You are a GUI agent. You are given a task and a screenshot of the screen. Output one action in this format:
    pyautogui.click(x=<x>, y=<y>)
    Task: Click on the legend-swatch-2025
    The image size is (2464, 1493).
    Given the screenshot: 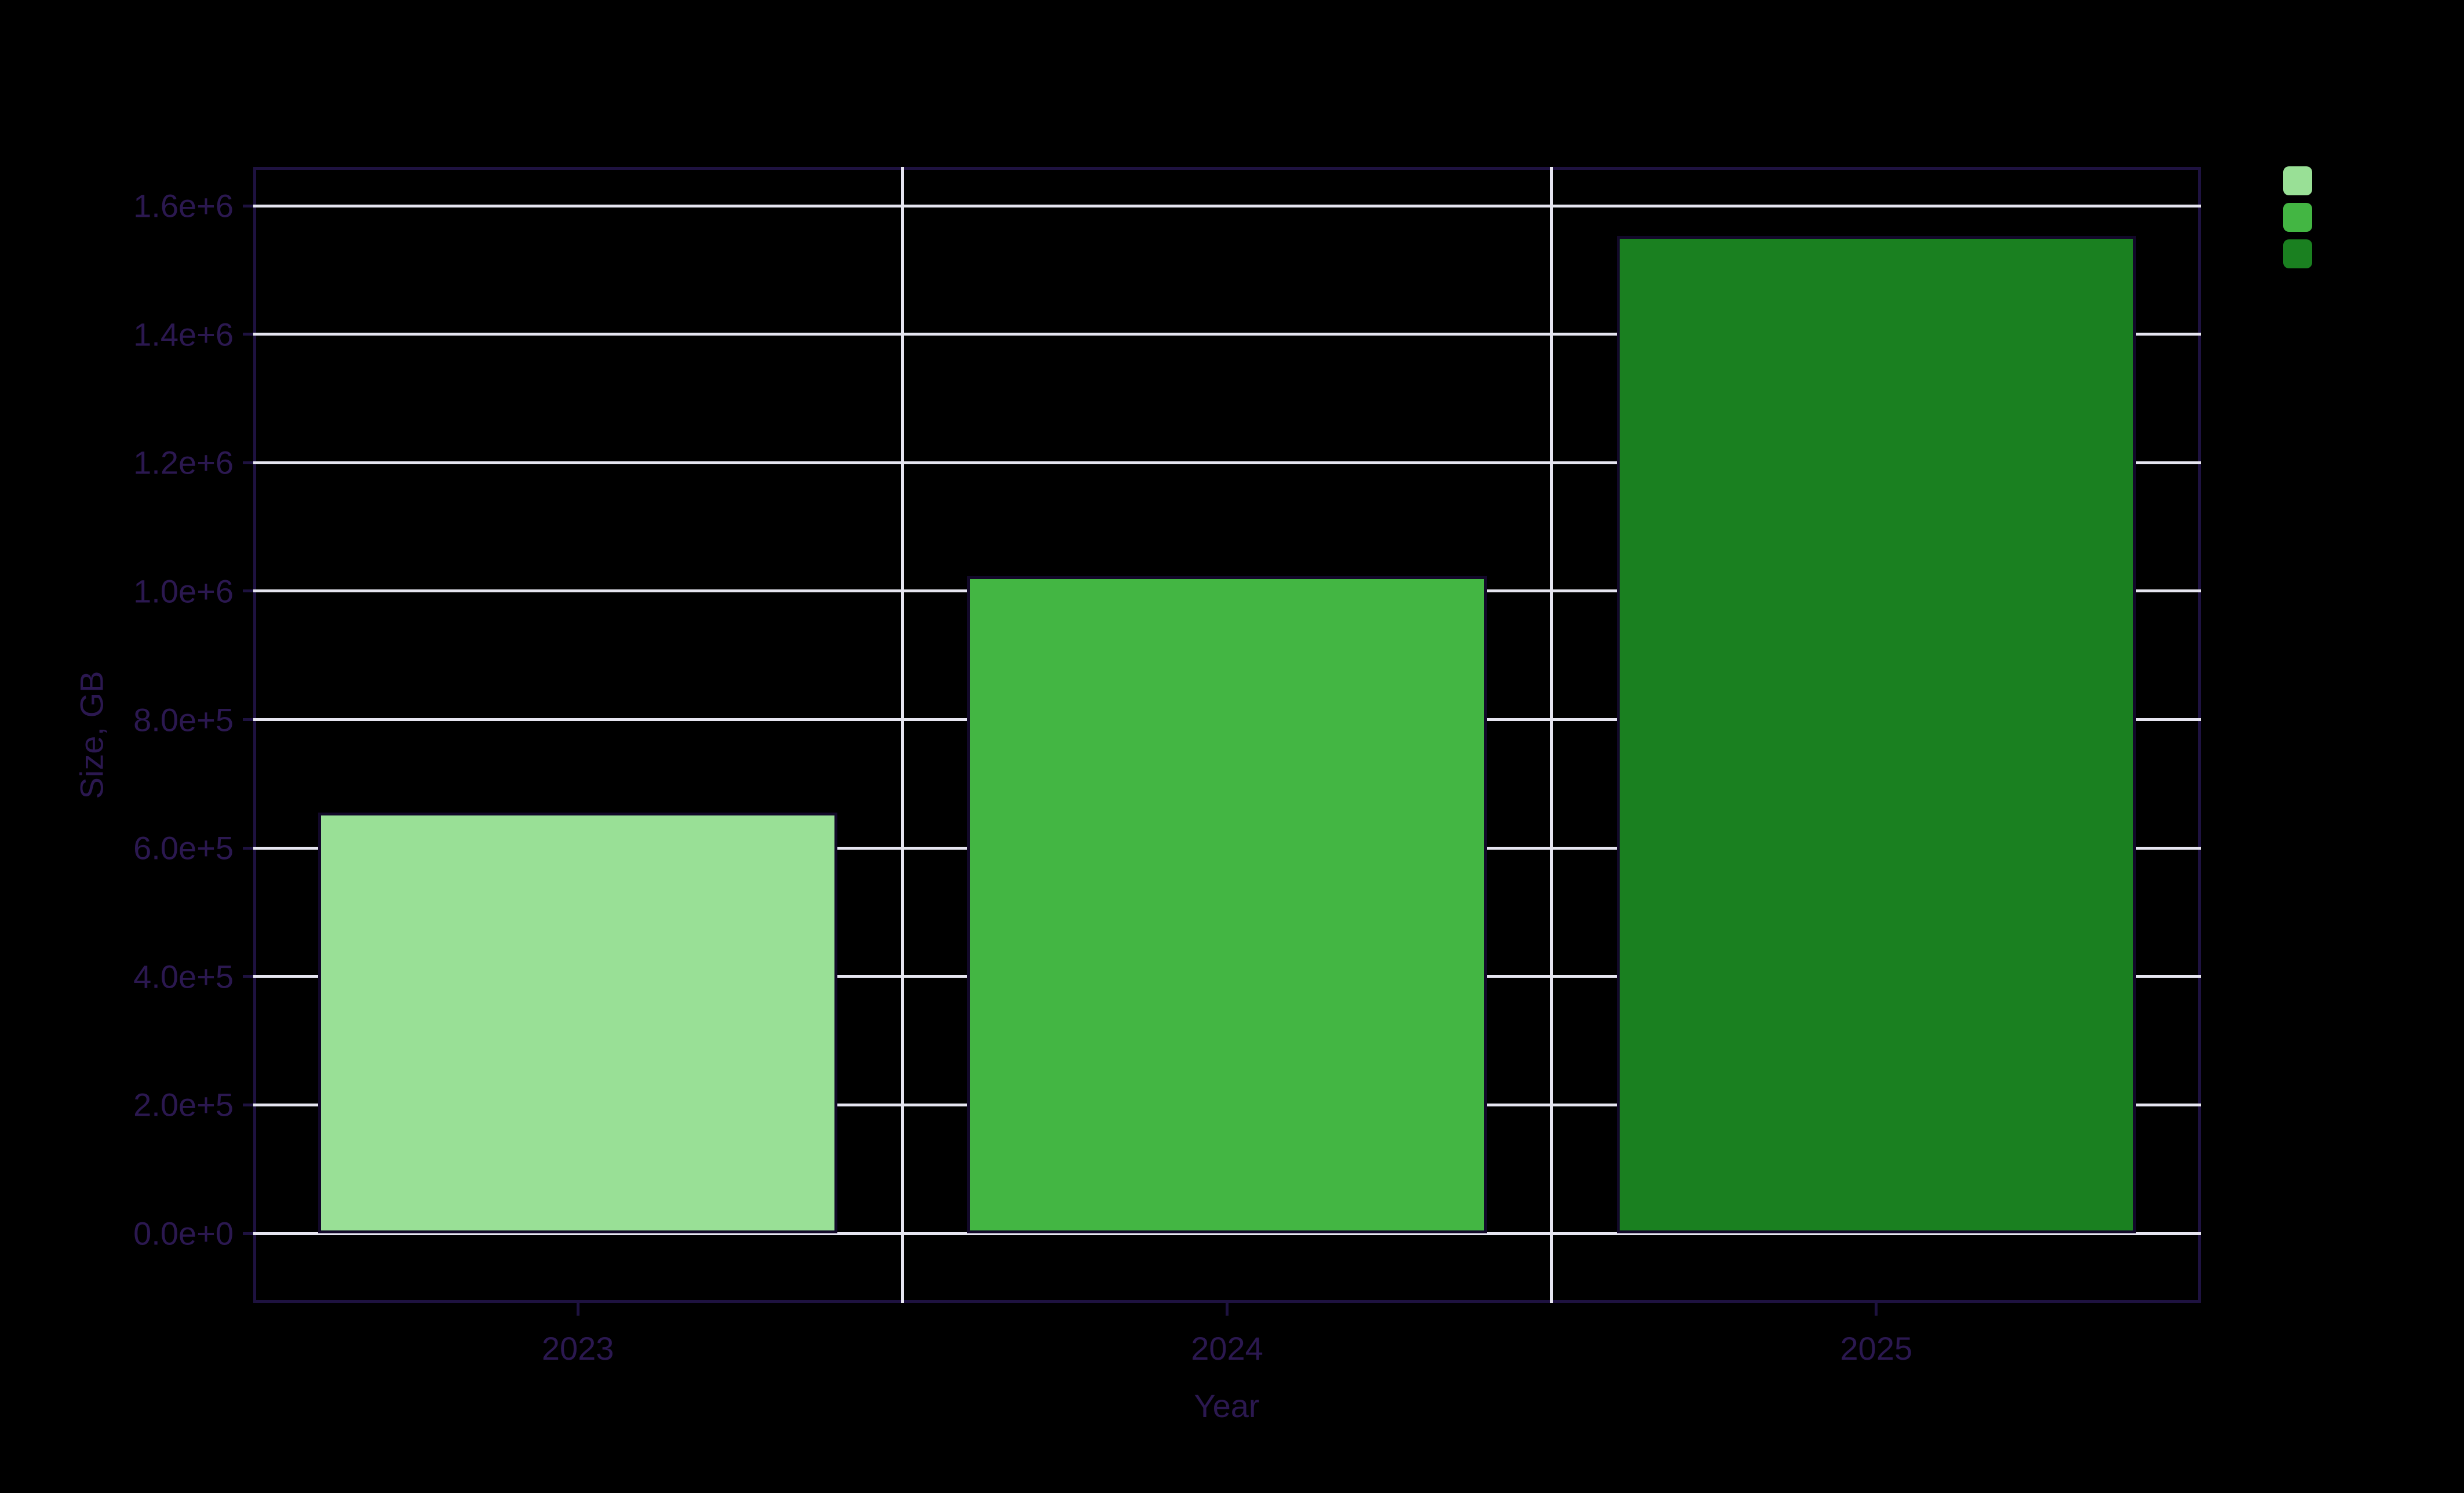 What is the action you would take?
    pyautogui.click(x=2297, y=253)
    